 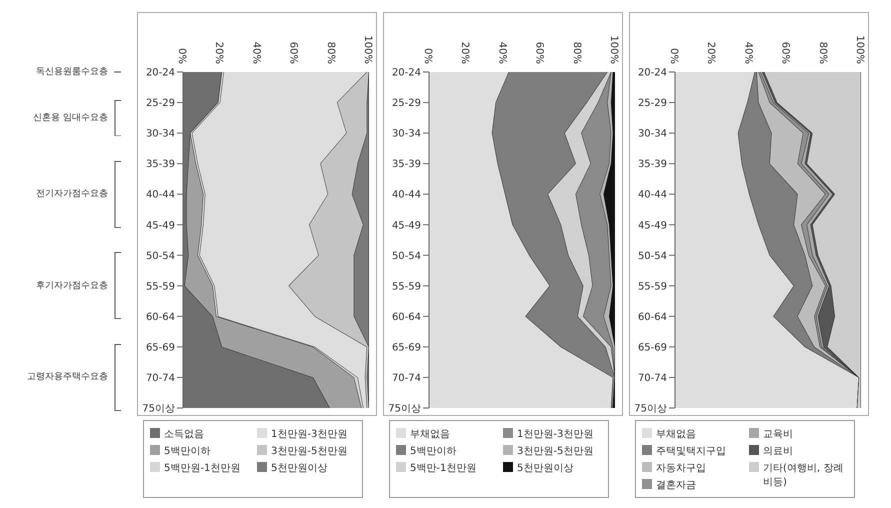 I want to click on text: 신혼용 임대수요층, so click(x=70, y=118).